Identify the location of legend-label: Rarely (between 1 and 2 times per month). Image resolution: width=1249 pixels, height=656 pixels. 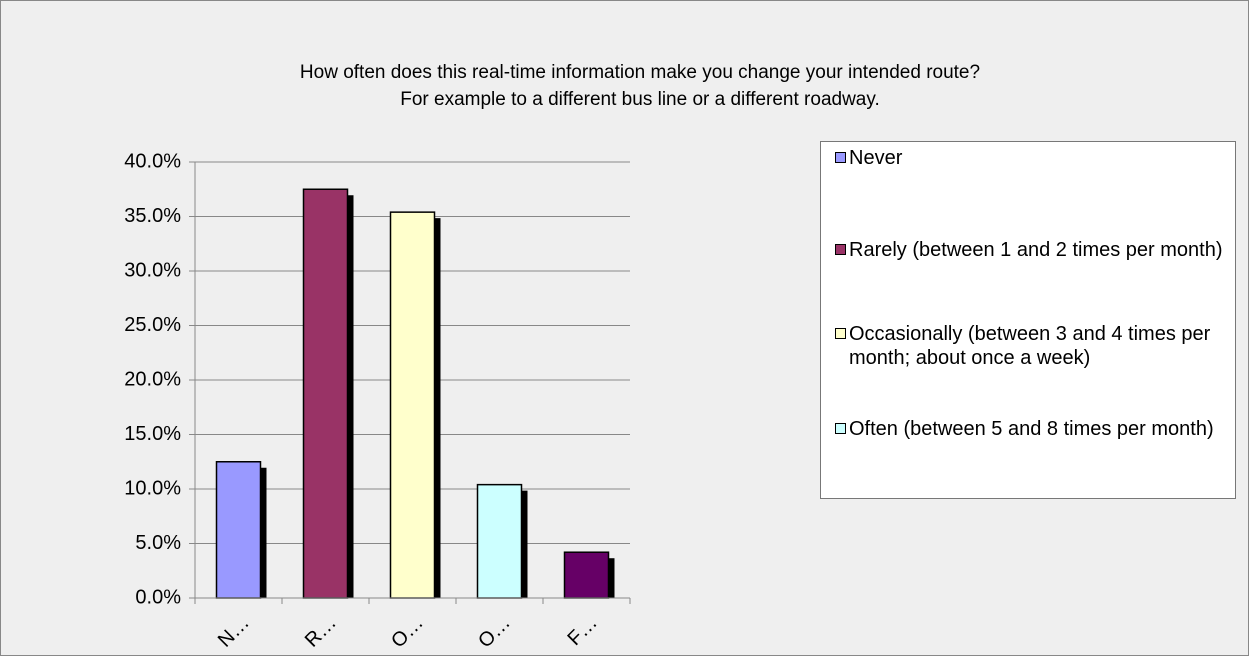
(1036, 250).